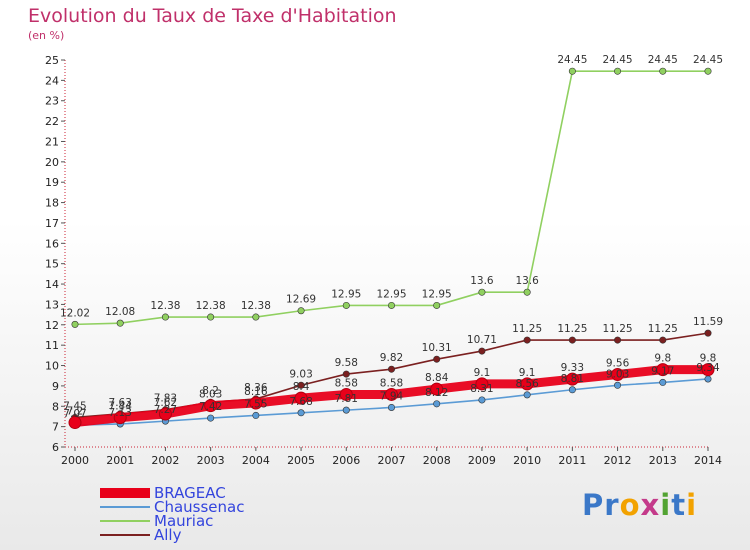 This screenshot has height=550, width=750. Describe the element at coordinates (666, 505) in the screenshot. I see `logo-letter: i` at that location.